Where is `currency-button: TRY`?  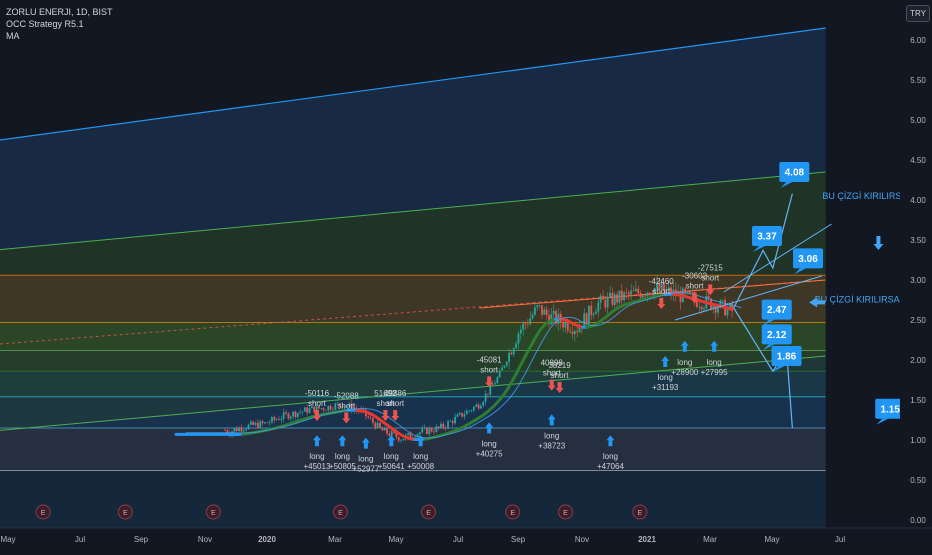 currency-button: TRY is located at coordinates (918, 13).